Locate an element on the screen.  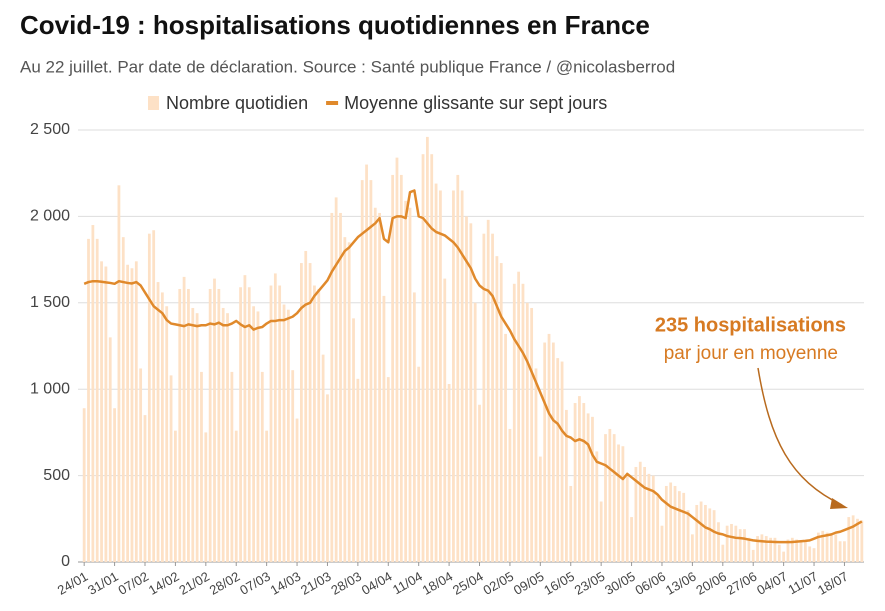
x-tick-label: 09/05 is located at coordinates (529, 583).